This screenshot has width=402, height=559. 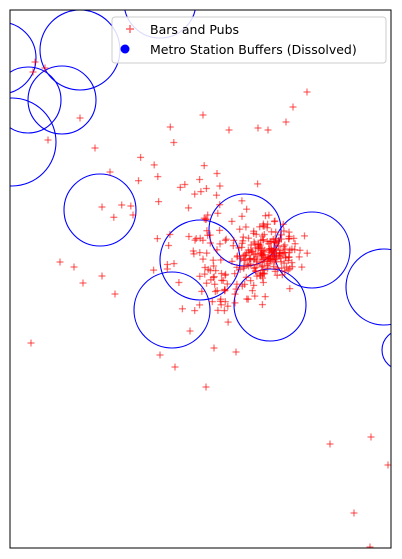 I want to click on legend-metro-label: Metro Station Buffers (Dissolved), so click(x=253, y=49).